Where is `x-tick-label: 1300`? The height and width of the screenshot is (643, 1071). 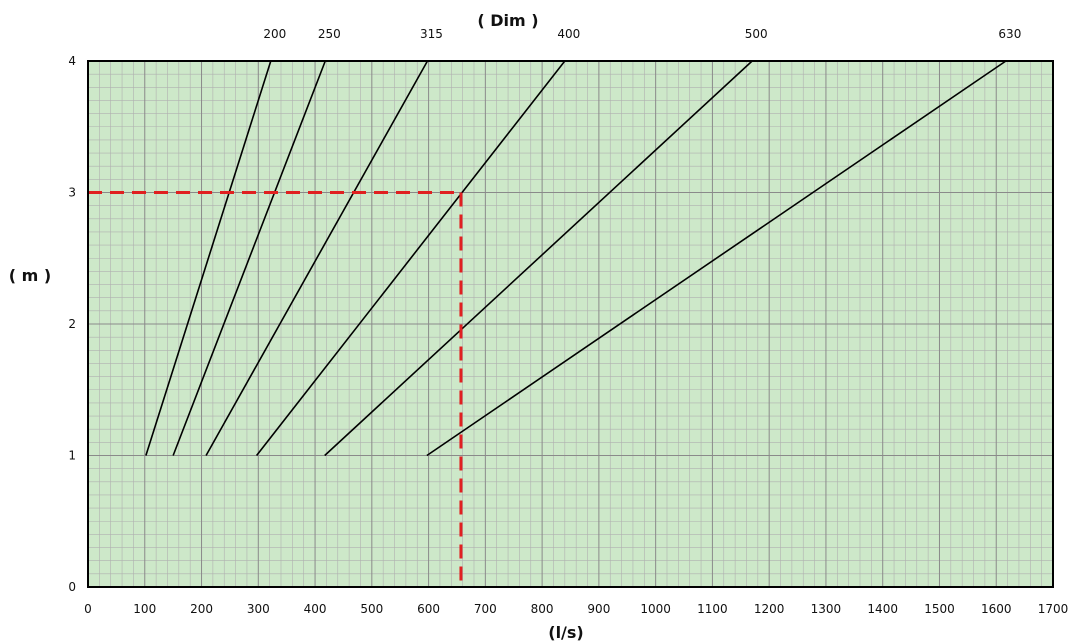
x-tick-label: 1300 is located at coordinates (826, 609).